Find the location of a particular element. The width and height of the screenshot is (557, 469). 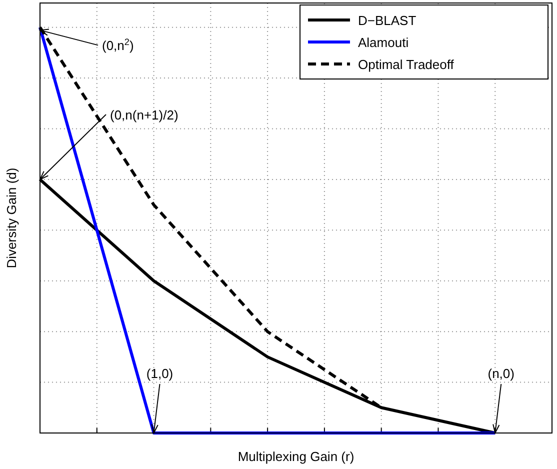

annotation: (n,0) is located at coordinates (501, 373).